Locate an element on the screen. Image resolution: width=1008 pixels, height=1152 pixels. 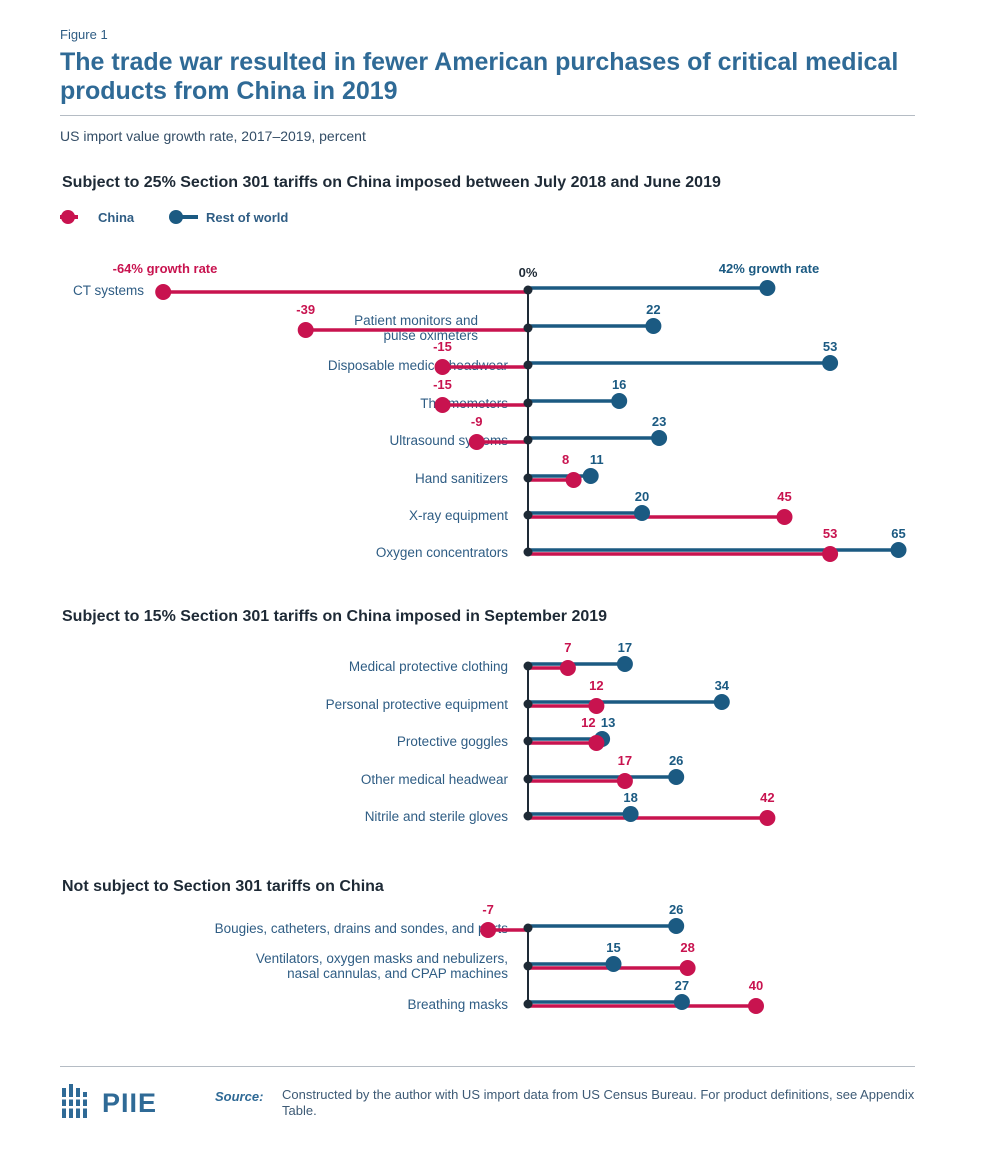
footer-divider is located at coordinates (487, 1066).